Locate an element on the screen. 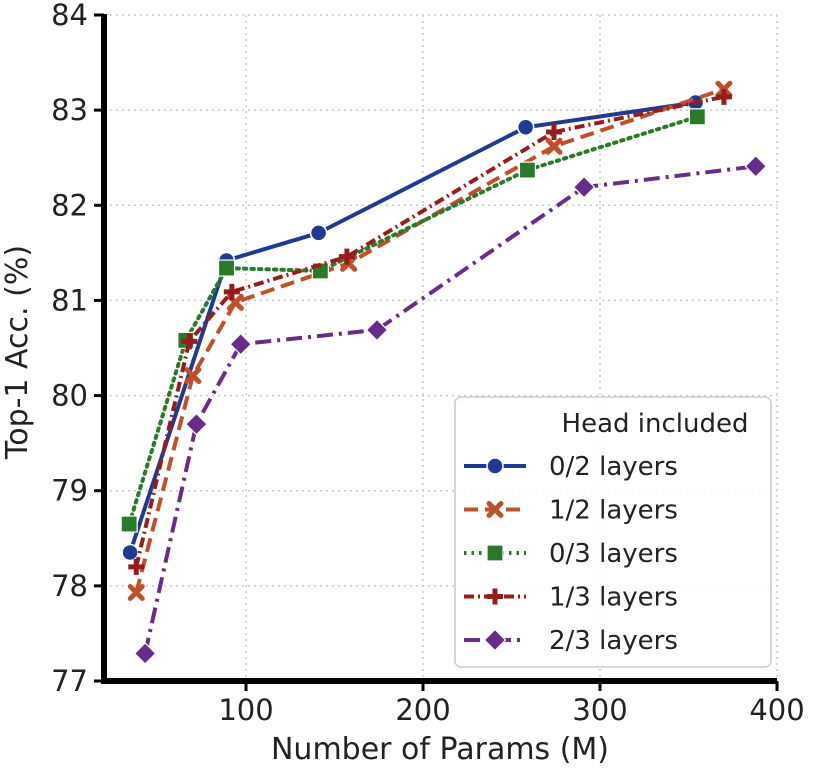  x-axis-label: Number of Params (M) is located at coordinates (440, 749).